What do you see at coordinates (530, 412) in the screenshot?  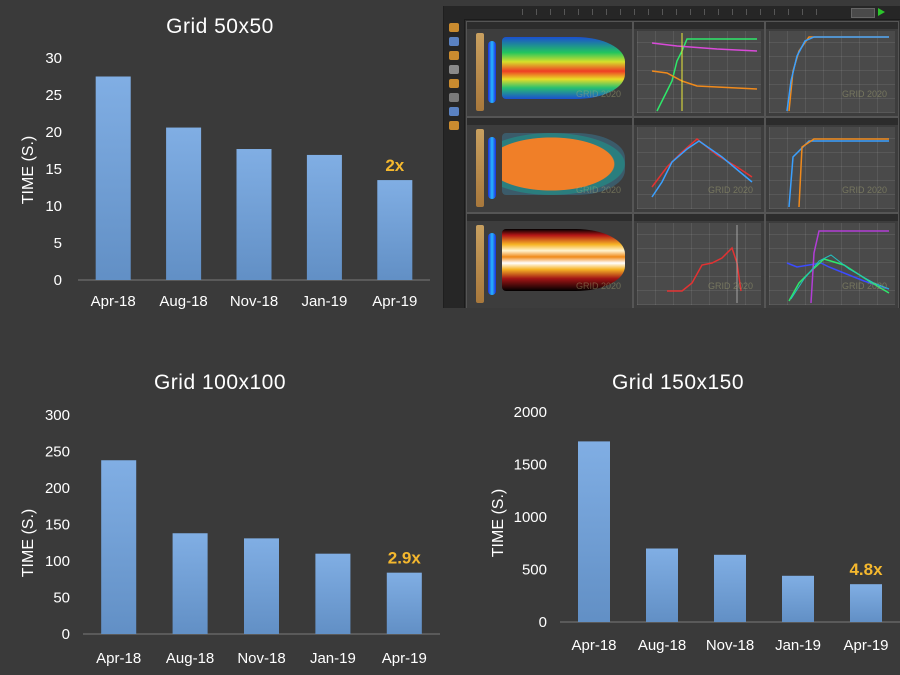 I see `y-tick-label: 2000` at bounding box center [530, 412].